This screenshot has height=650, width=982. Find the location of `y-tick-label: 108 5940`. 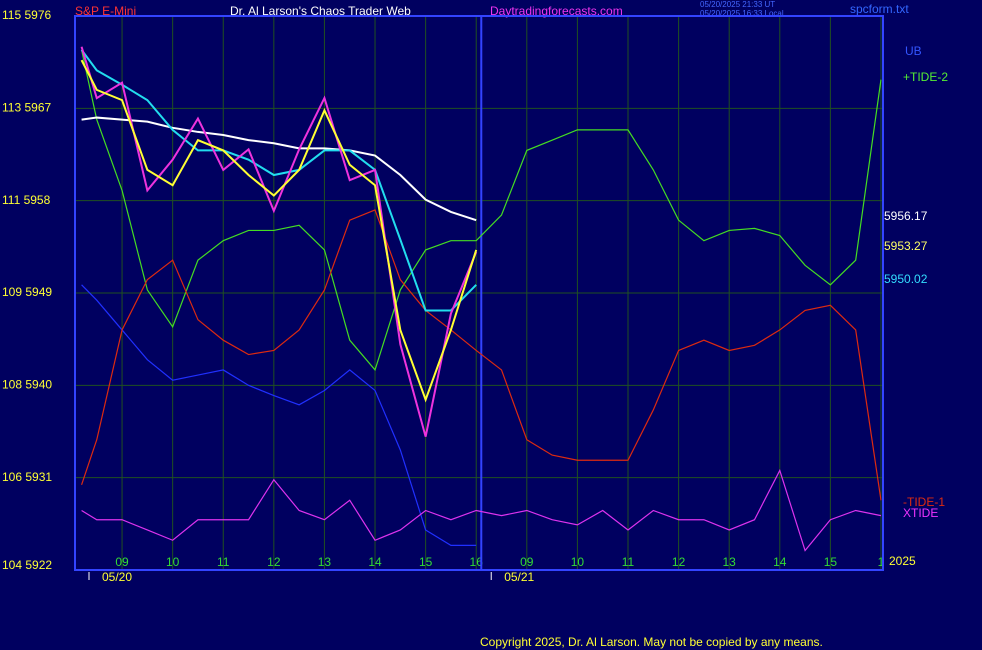

y-tick-label: 108 5940 is located at coordinates (27, 385).